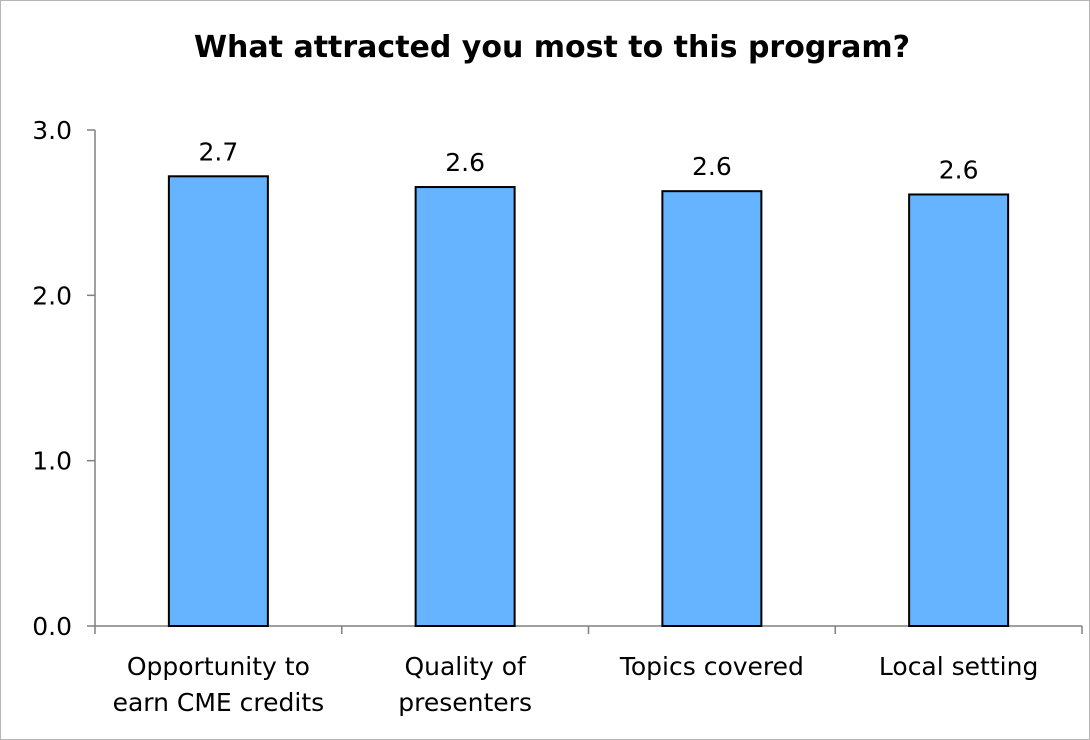  Describe the element at coordinates (52, 130) in the screenshot. I see `y-tick-label: 3.0` at that location.